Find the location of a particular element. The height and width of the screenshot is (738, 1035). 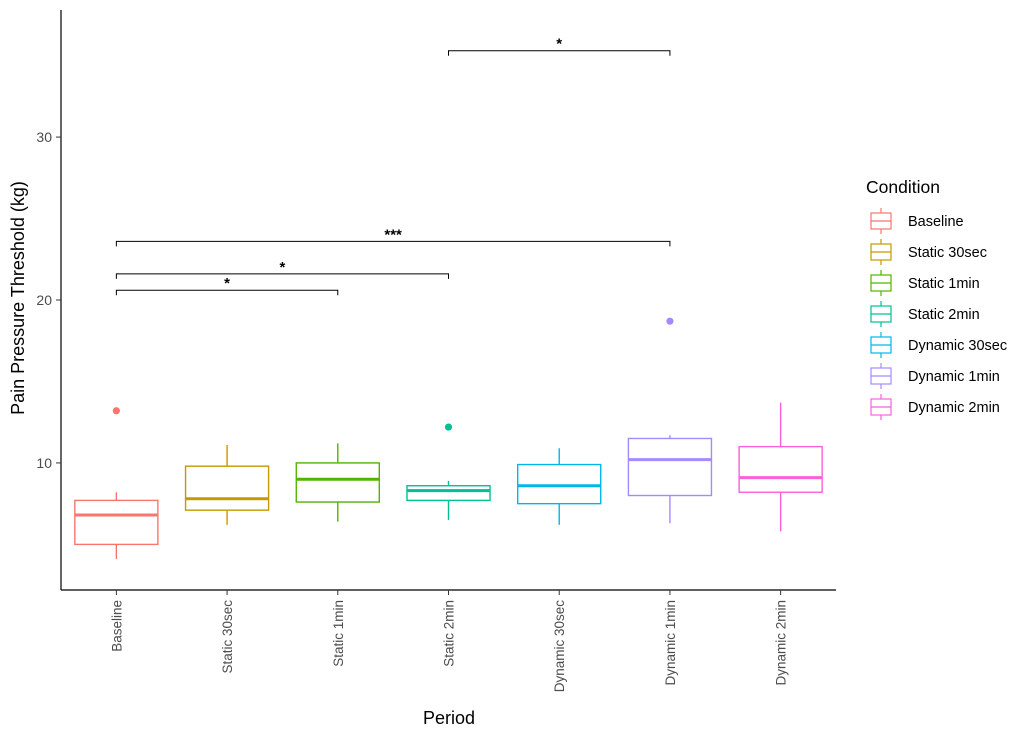

box-static-1min is located at coordinates (338, 482).